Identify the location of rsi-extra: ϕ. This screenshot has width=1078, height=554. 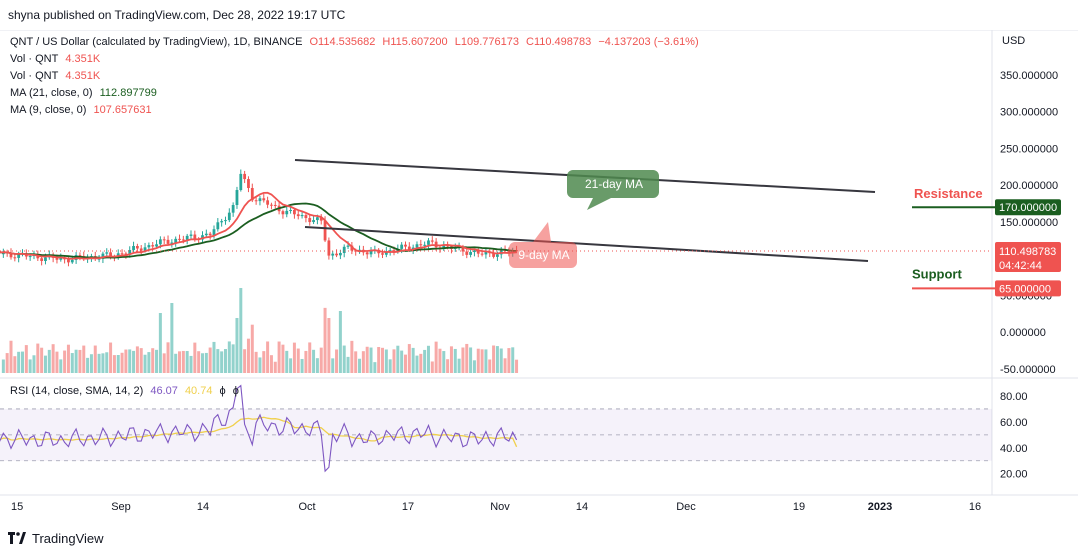
(222, 391).